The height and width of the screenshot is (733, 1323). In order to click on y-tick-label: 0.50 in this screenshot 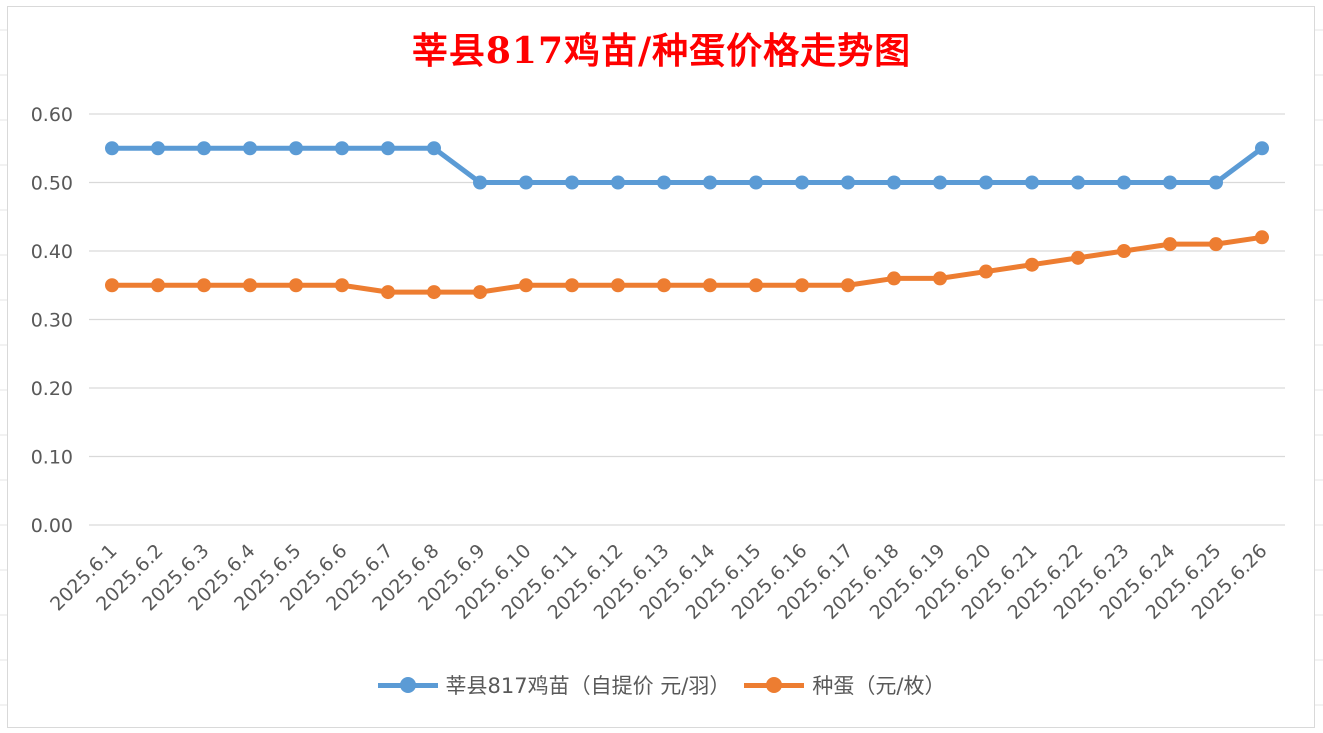, I will do `click(52, 184)`.